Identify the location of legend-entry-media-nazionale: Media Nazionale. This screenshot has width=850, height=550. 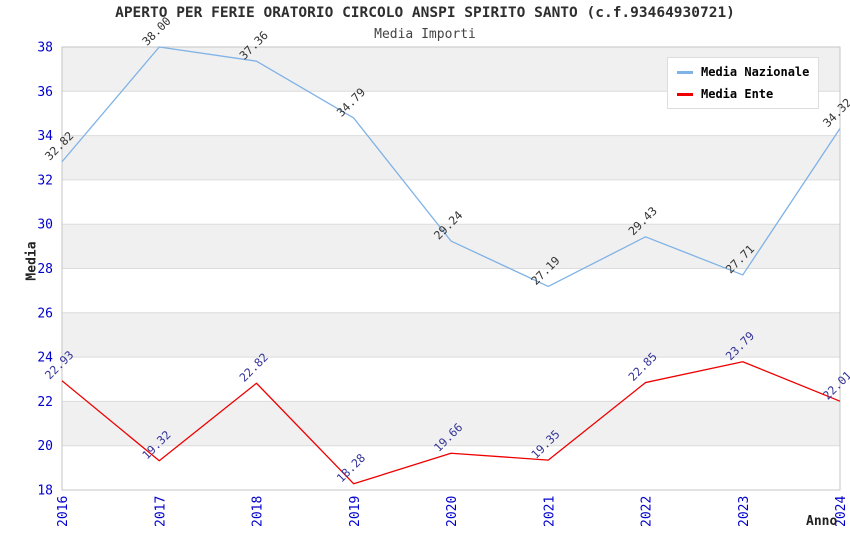
(743, 72).